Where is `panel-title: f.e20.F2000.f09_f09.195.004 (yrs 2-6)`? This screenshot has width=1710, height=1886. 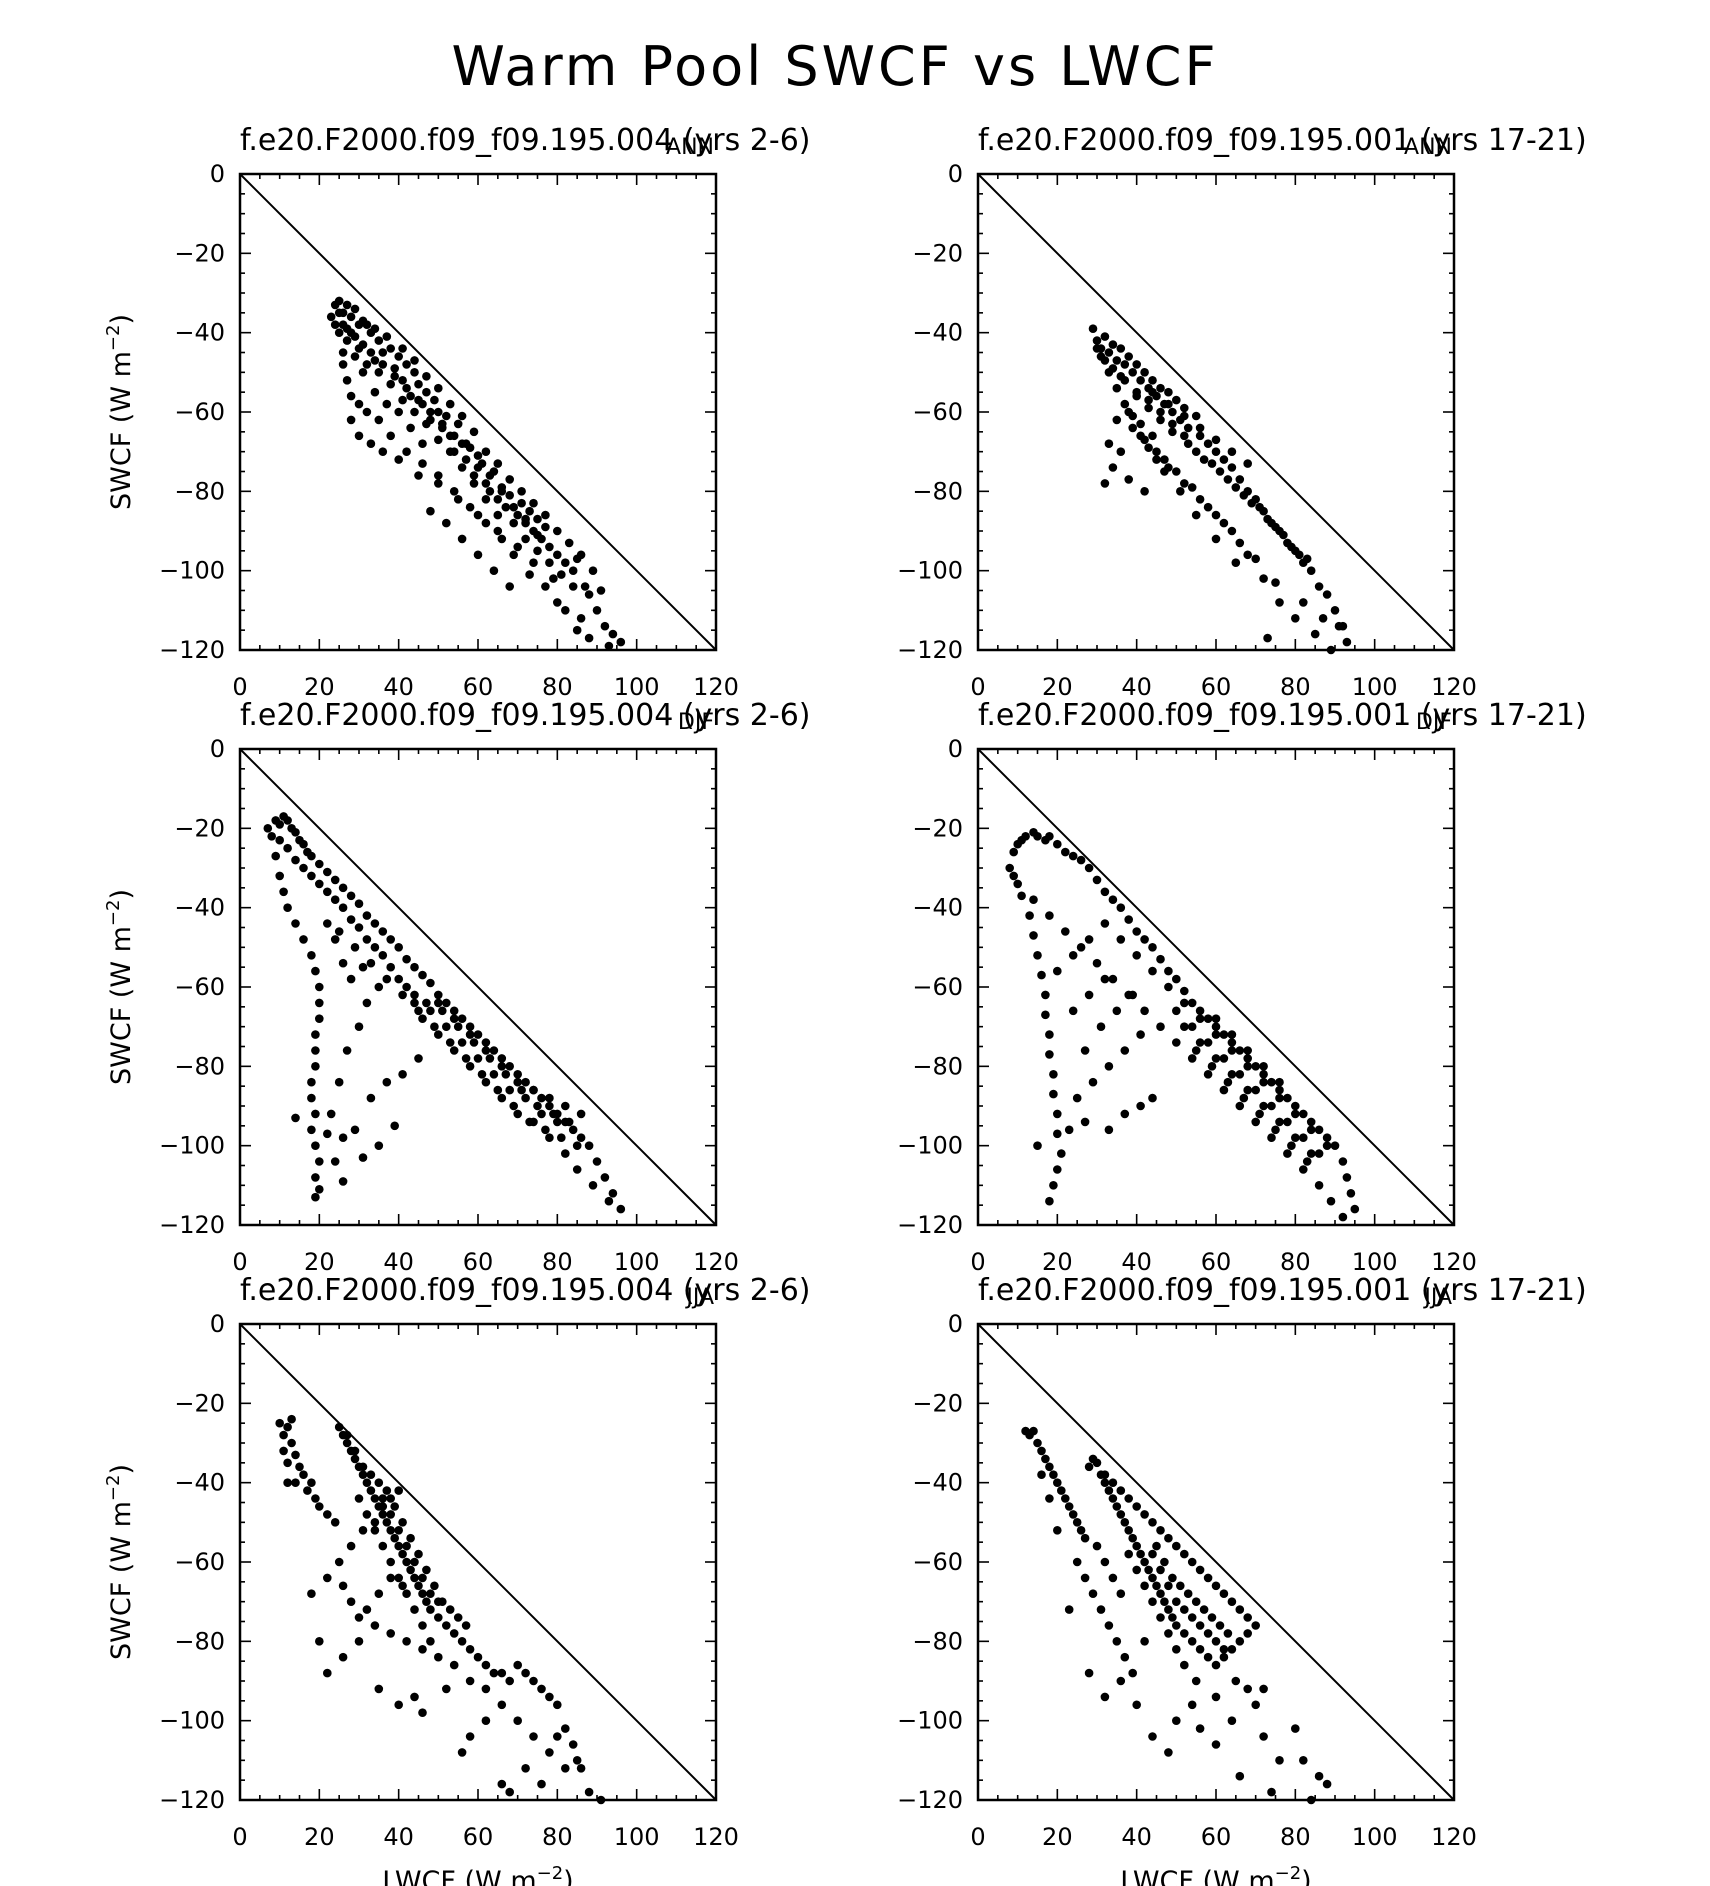 panel-title: f.e20.F2000.f09_f09.195.004 (yrs 2-6) is located at coordinates (525, 1290).